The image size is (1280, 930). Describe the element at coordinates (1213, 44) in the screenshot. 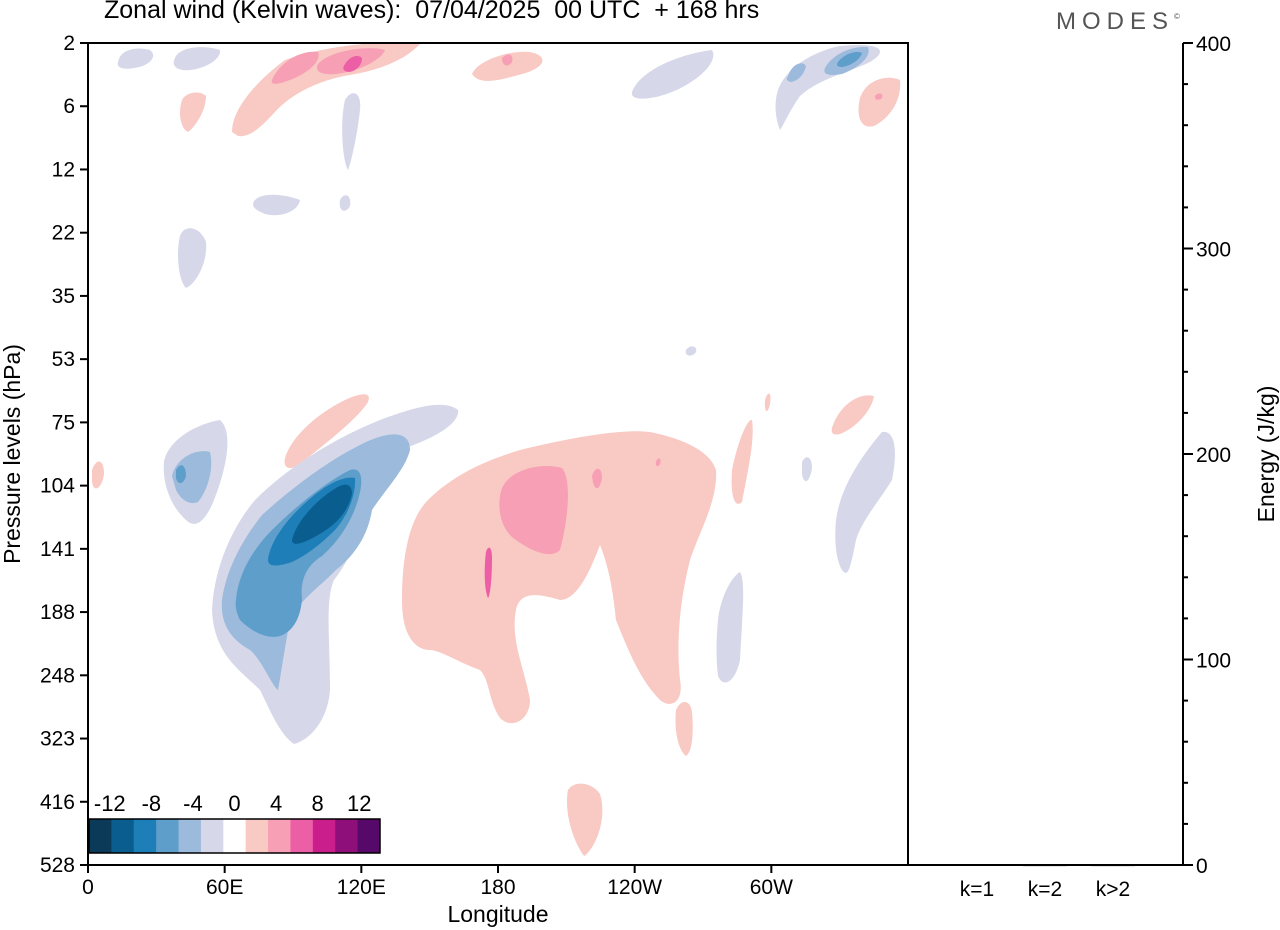

I see `energy-tick-label: 400` at that location.